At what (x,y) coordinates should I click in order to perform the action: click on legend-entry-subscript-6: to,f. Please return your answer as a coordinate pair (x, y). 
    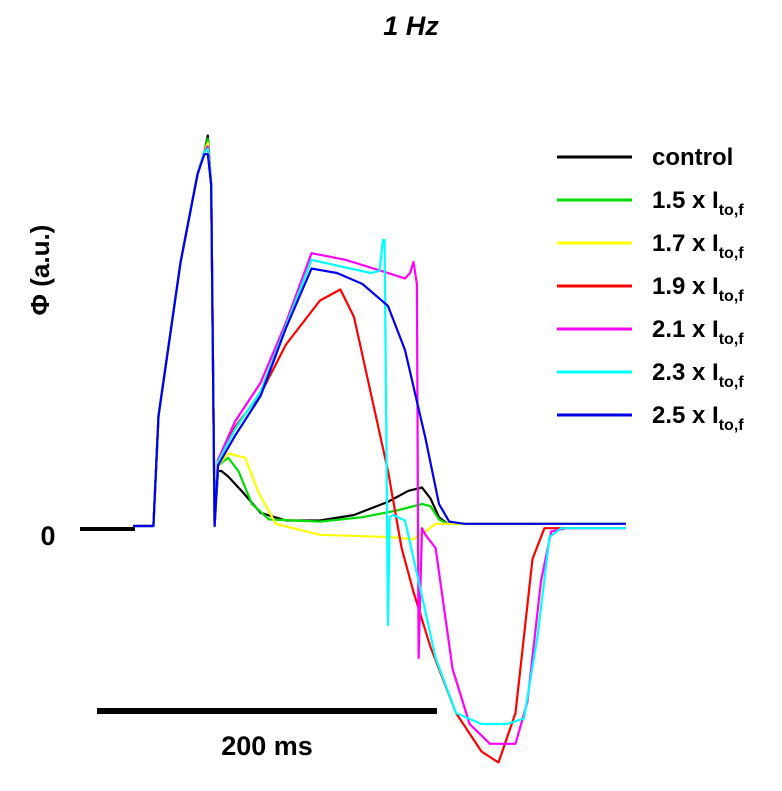
    Looking at the image, I should click on (732, 425).